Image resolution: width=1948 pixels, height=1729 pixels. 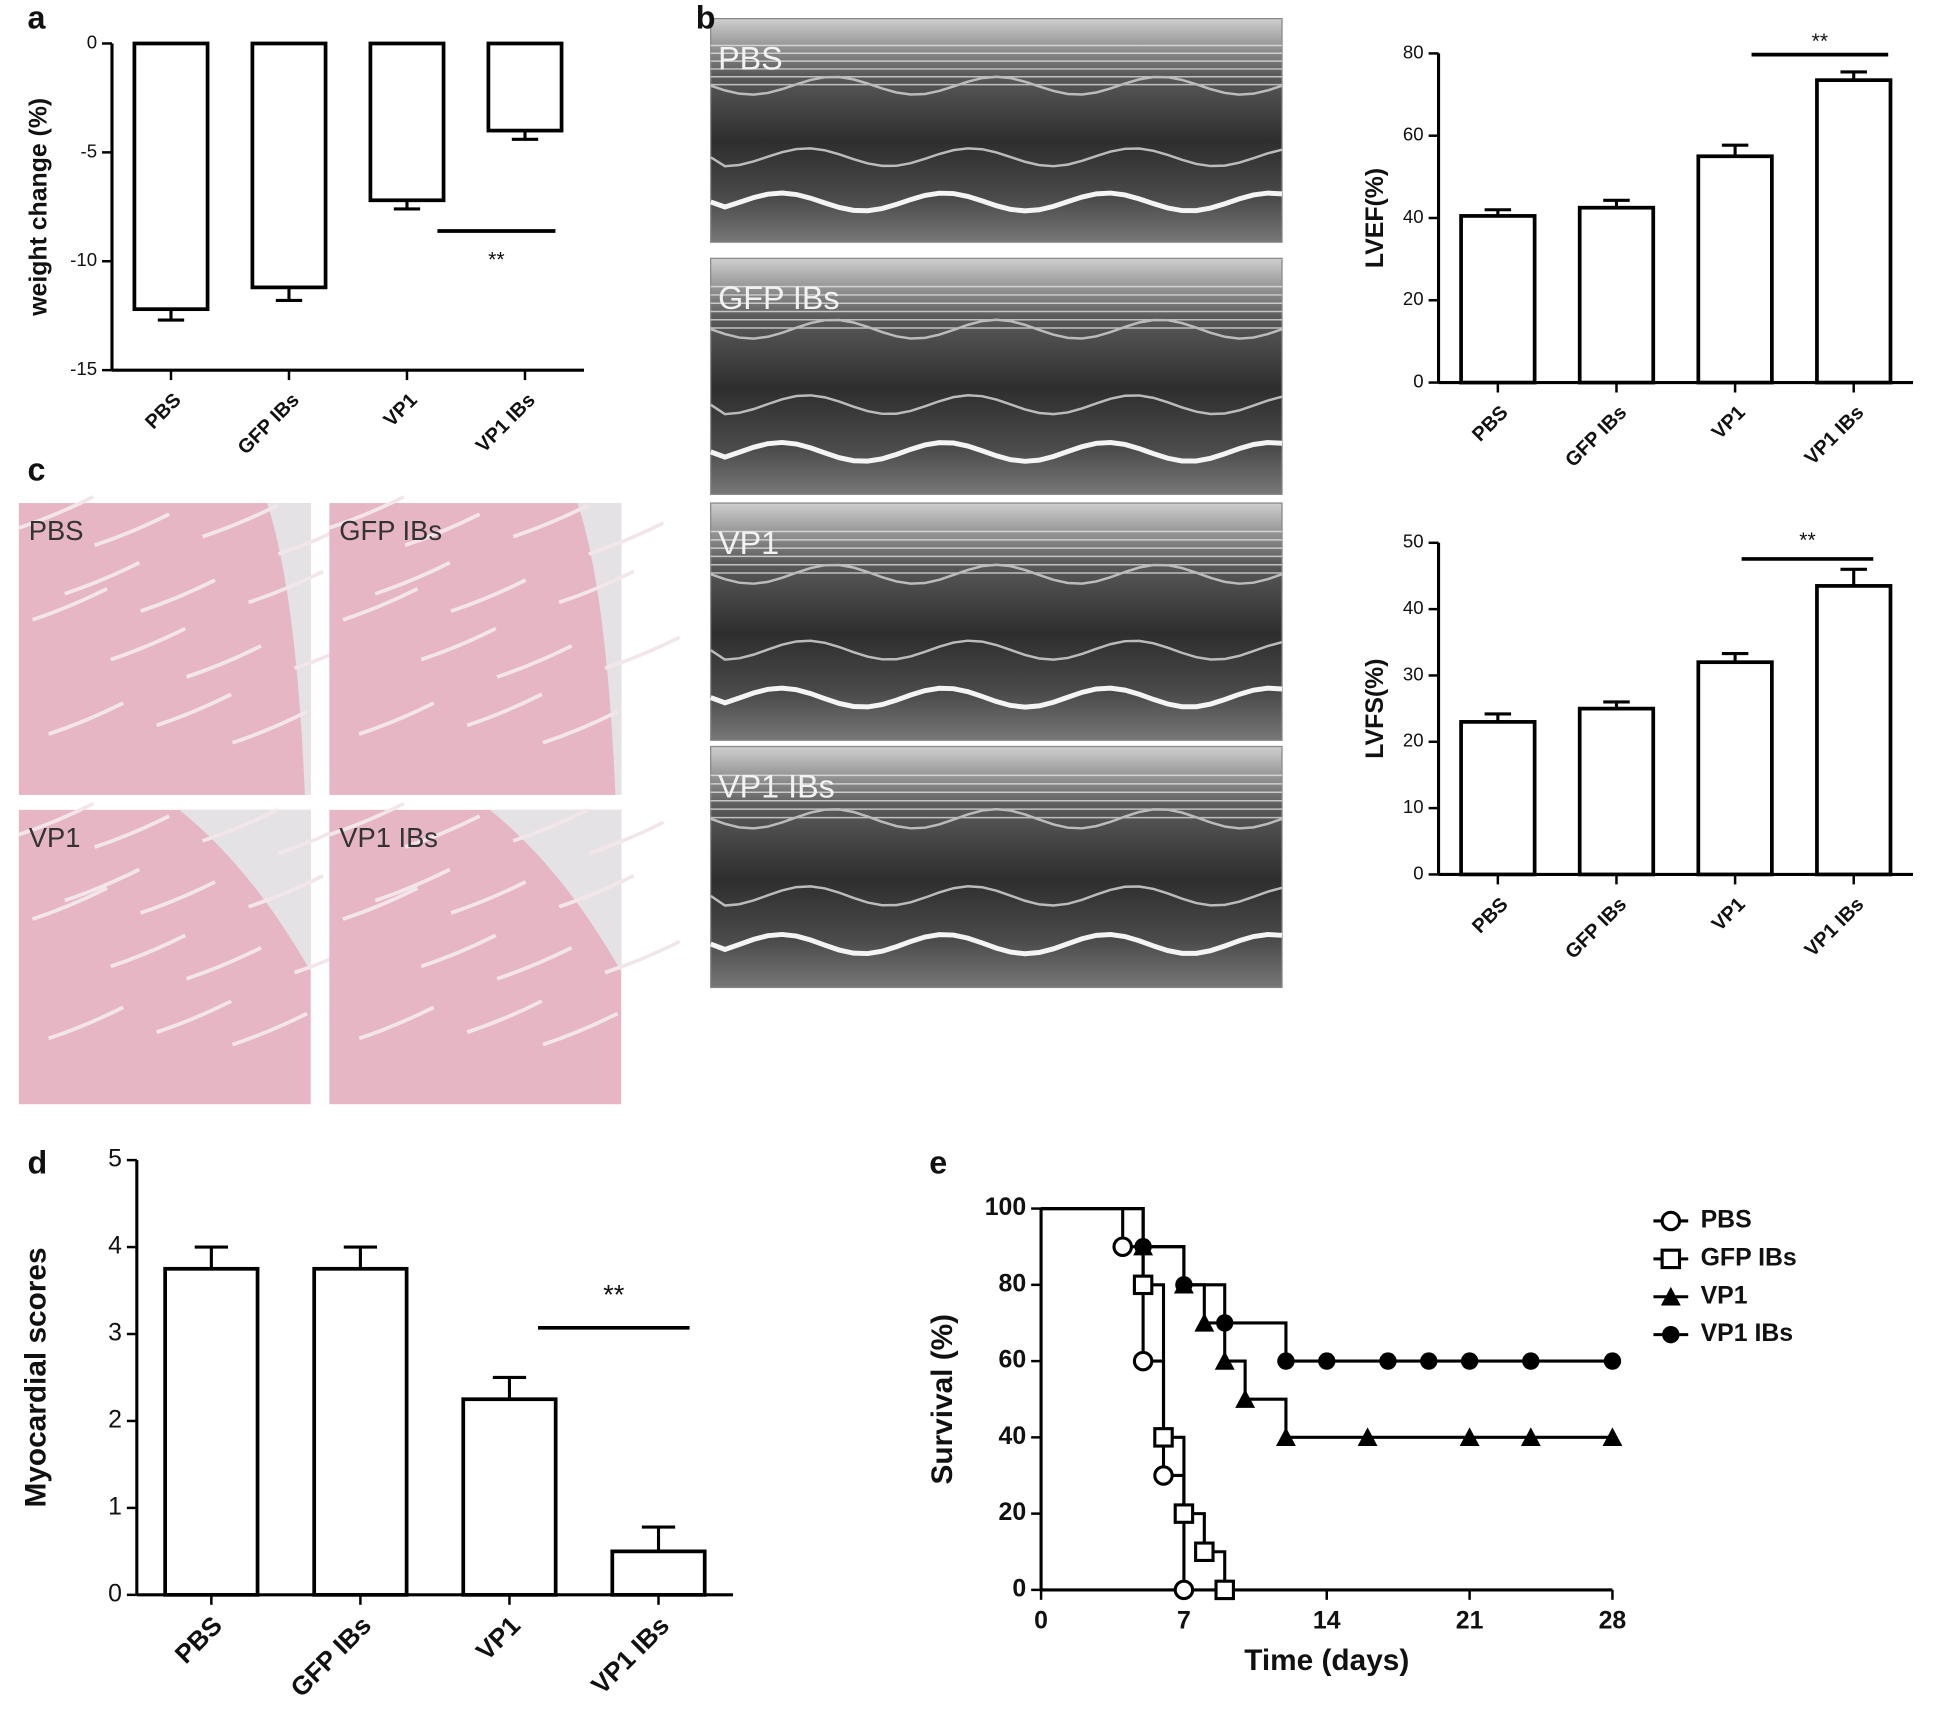 I want to click on x-tick-label: 7, so click(x=1184, y=1621).